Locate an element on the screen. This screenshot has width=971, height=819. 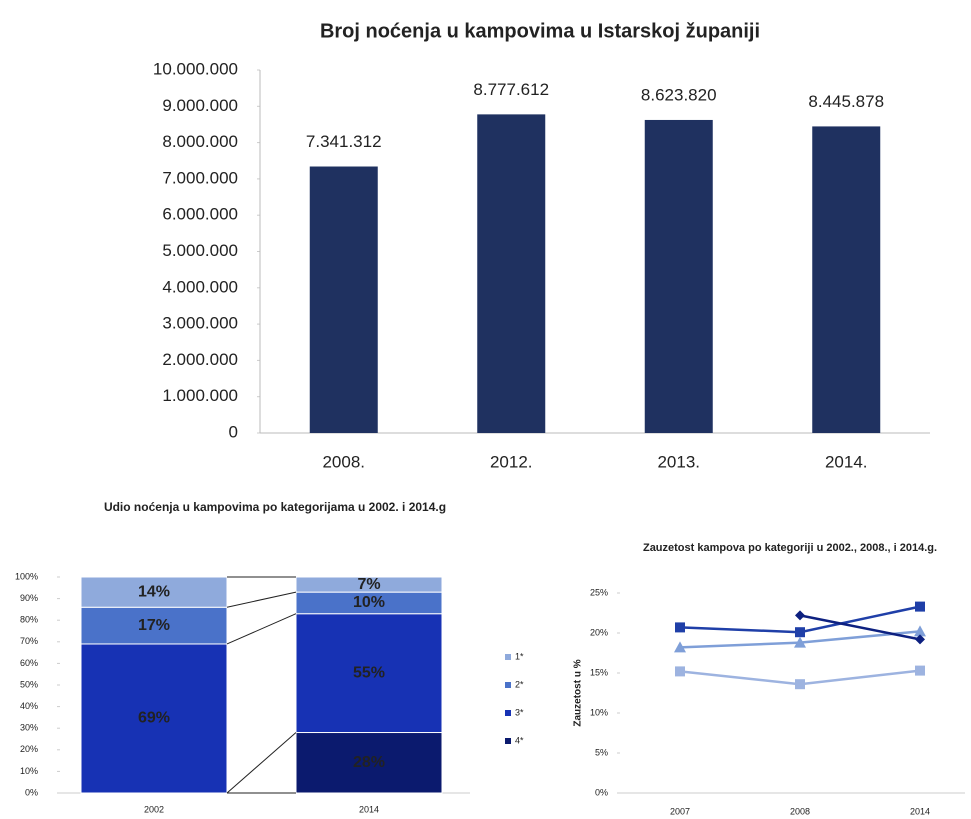
x-tick-label: 2014. is located at coordinates (846, 461).